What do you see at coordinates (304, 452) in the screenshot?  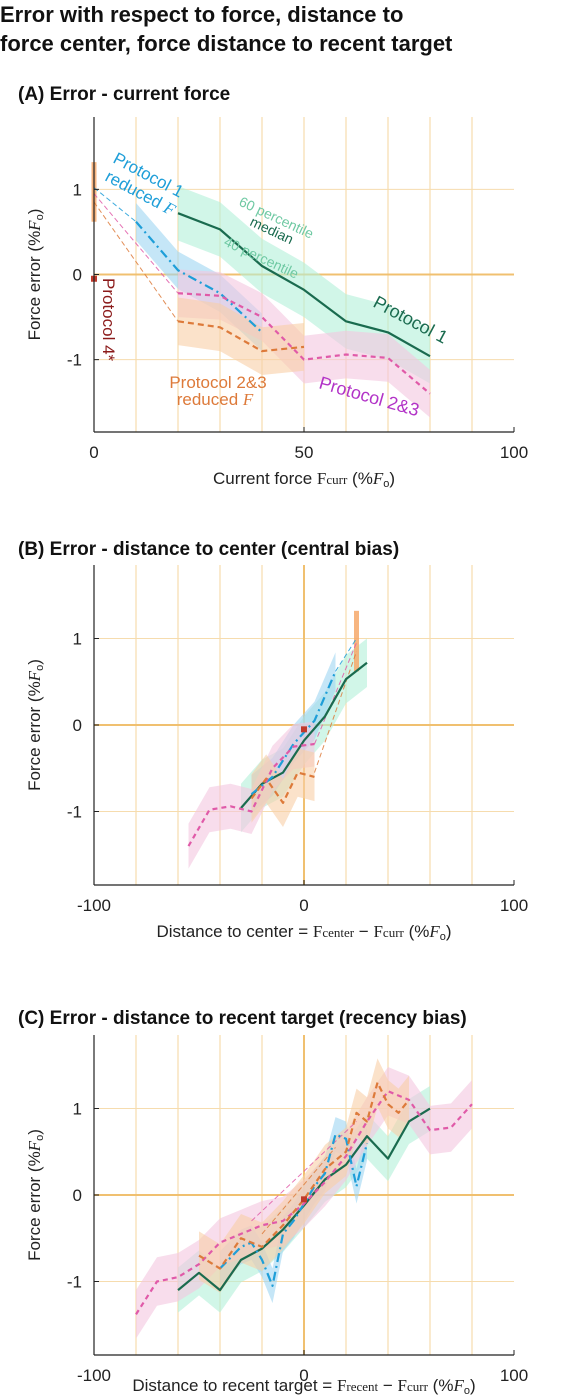 I see `x-tick-label: 50` at bounding box center [304, 452].